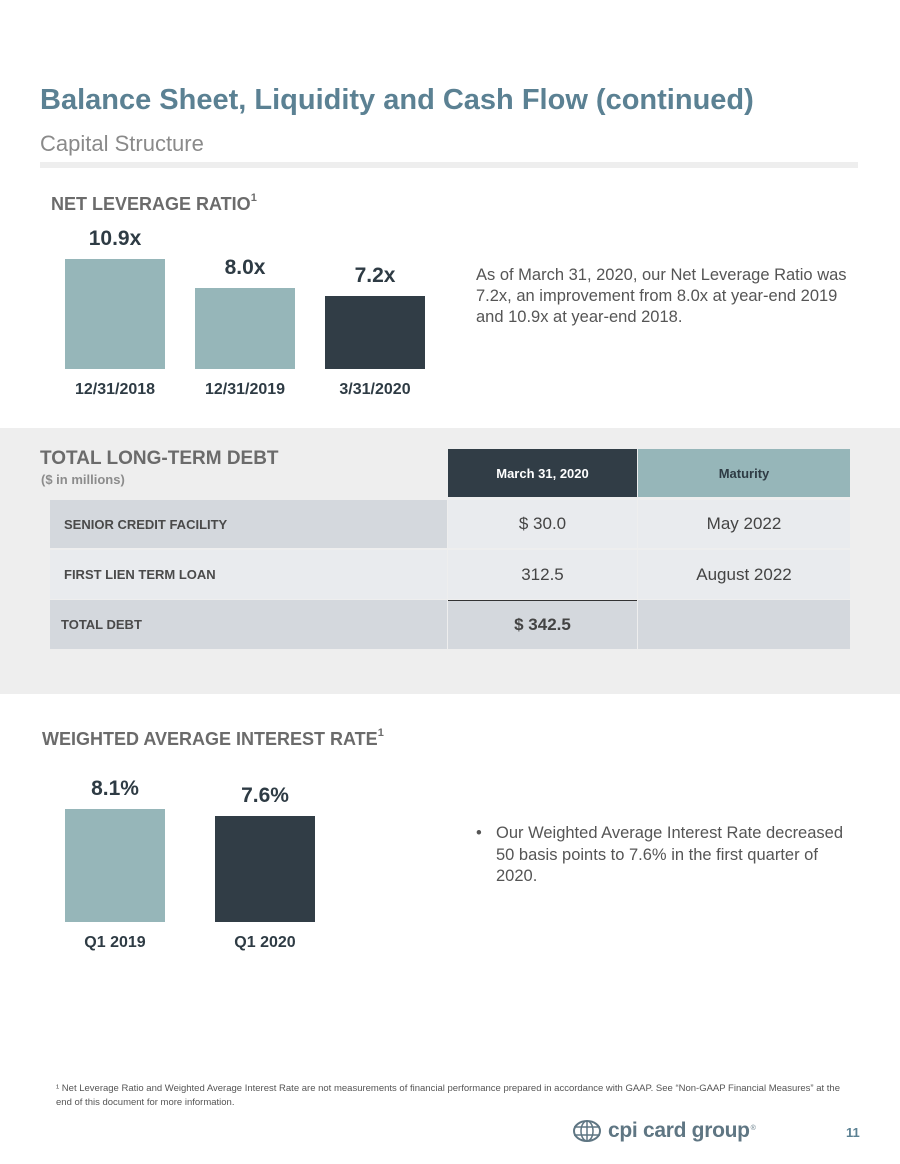 The height and width of the screenshot is (1164, 900). I want to click on globe-logo-icon, so click(587, 1131).